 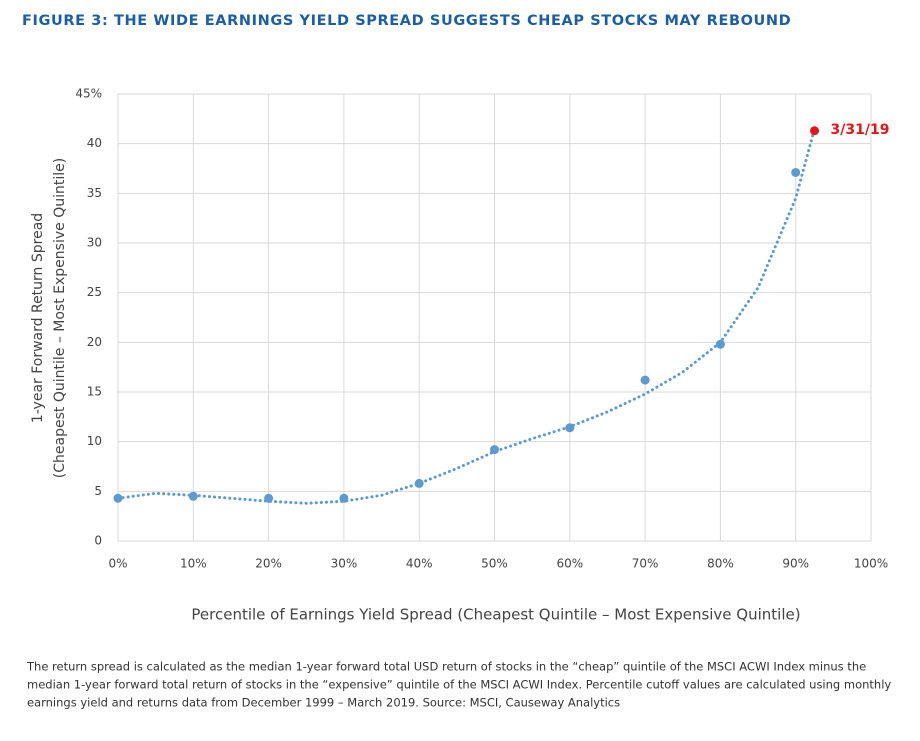 What do you see at coordinates (94, 441) in the screenshot?
I see `y-tick-label: 10` at bounding box center [94, 441].